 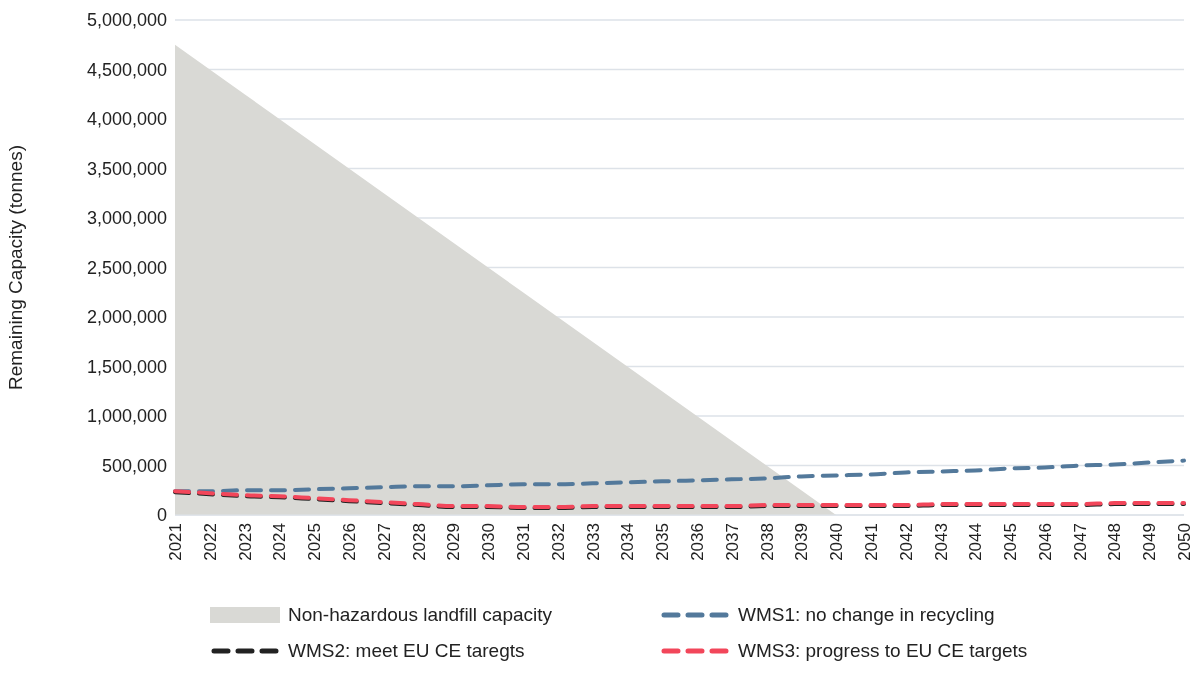 I want to click on x-tick-label: 2048, so click(x=1115, y=542).